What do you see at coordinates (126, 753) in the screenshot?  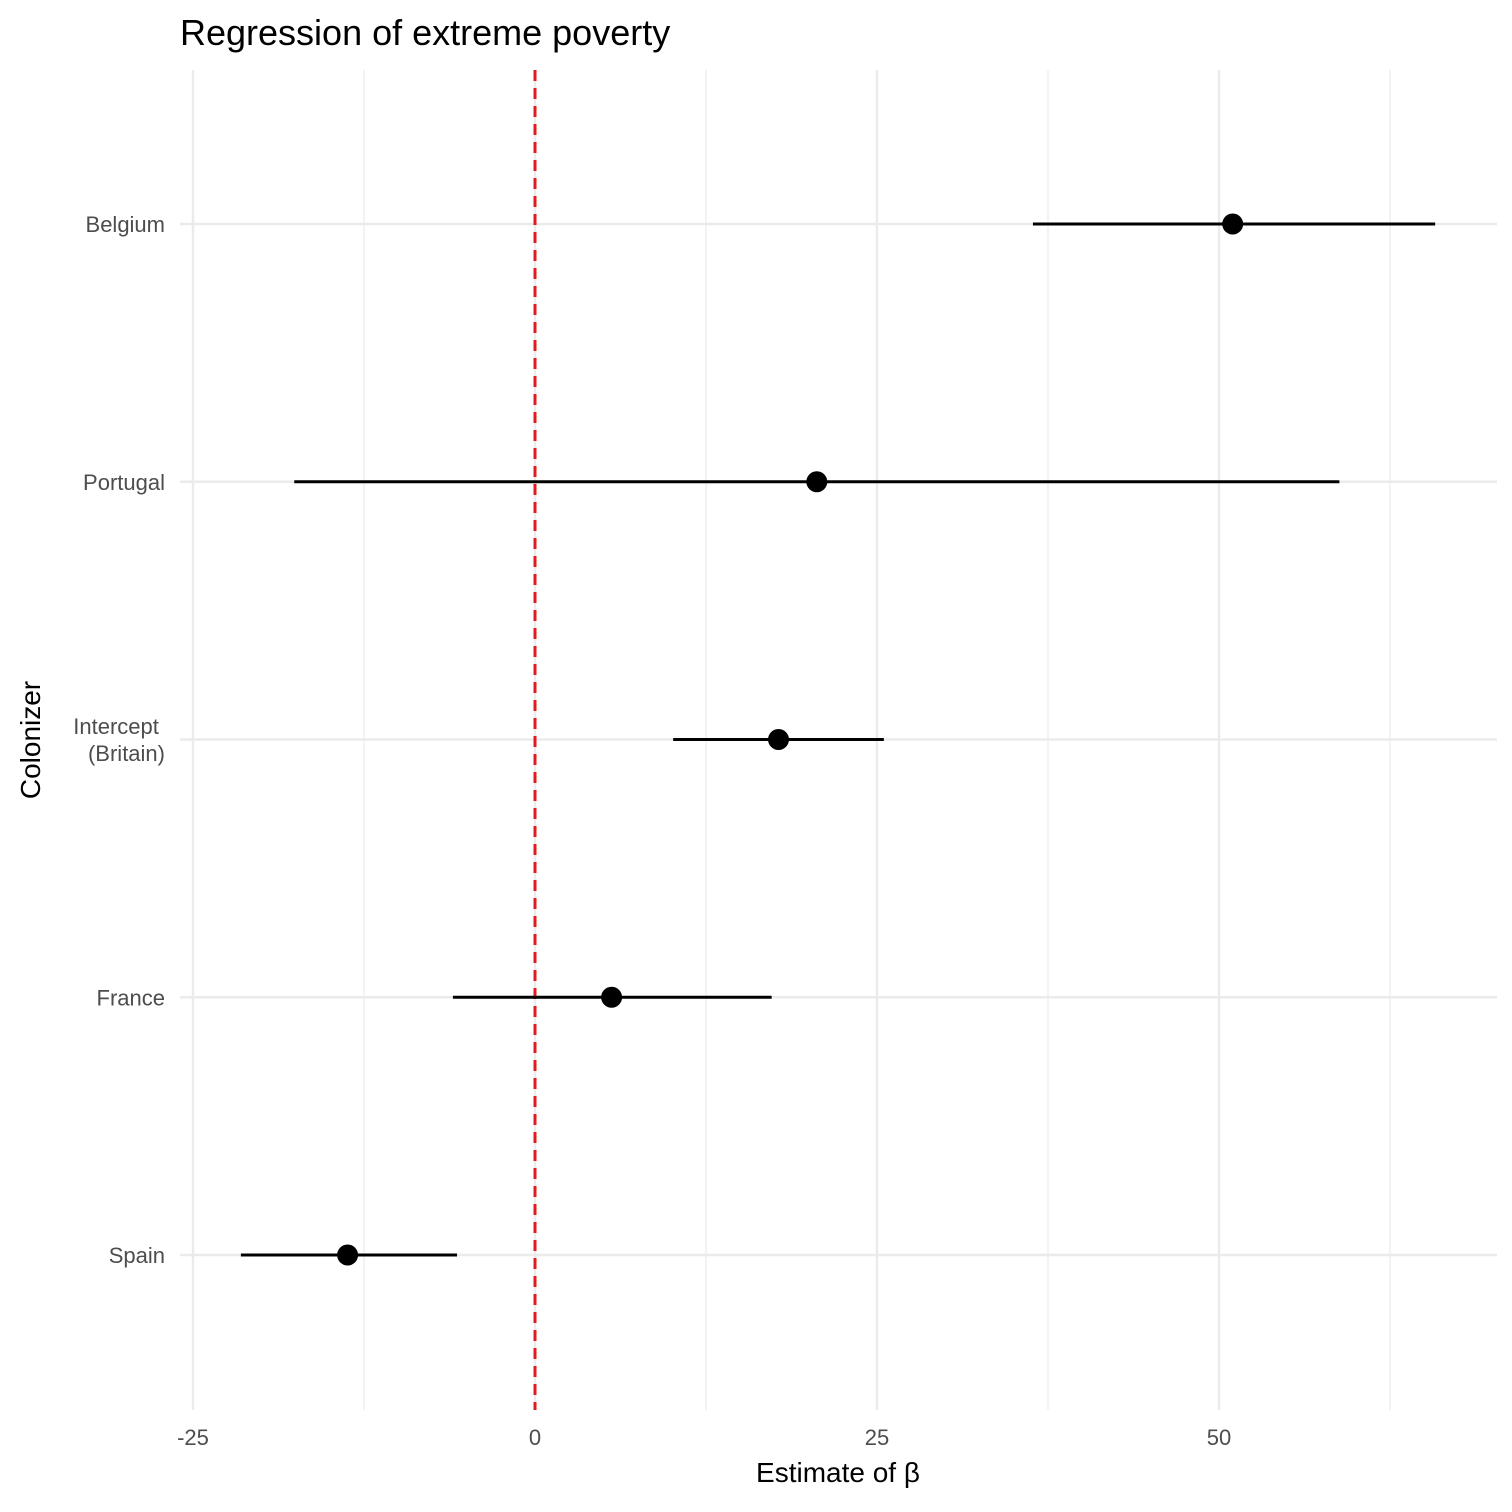 I see `y-tick-label-line: (Britain)` at bounding box center [126, 753].